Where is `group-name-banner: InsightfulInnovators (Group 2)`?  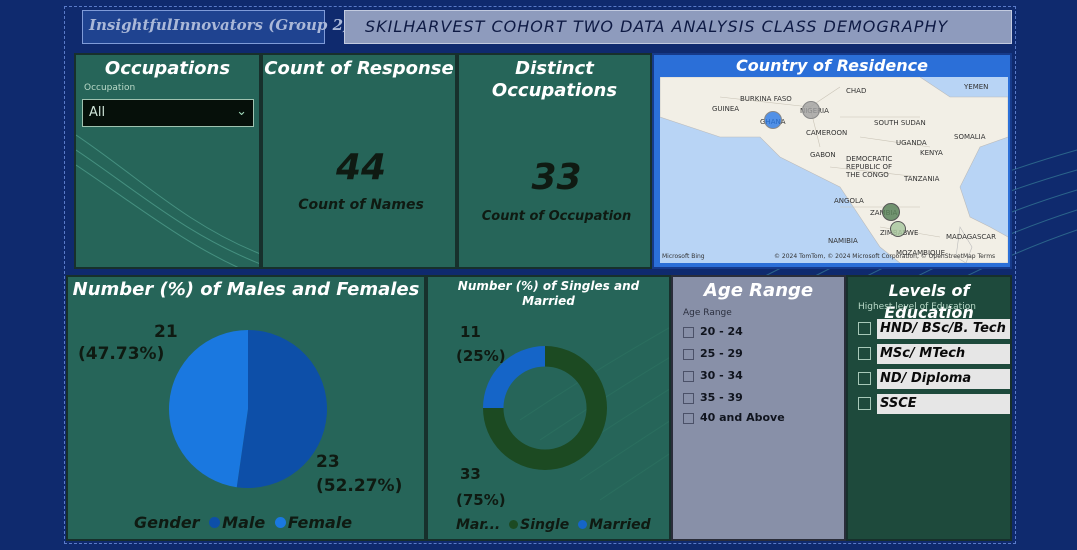 group-name-banner: InsightfulInnovators (Group 2) is located at coordinates (216, 27).